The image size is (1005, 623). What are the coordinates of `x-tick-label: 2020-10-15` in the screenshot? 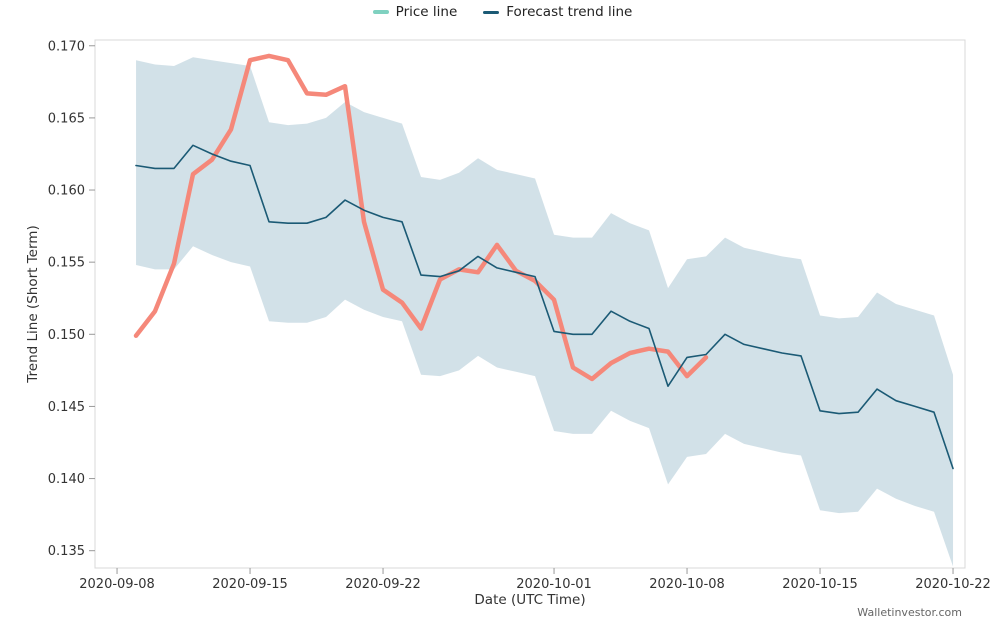 It's located at (820, 584).